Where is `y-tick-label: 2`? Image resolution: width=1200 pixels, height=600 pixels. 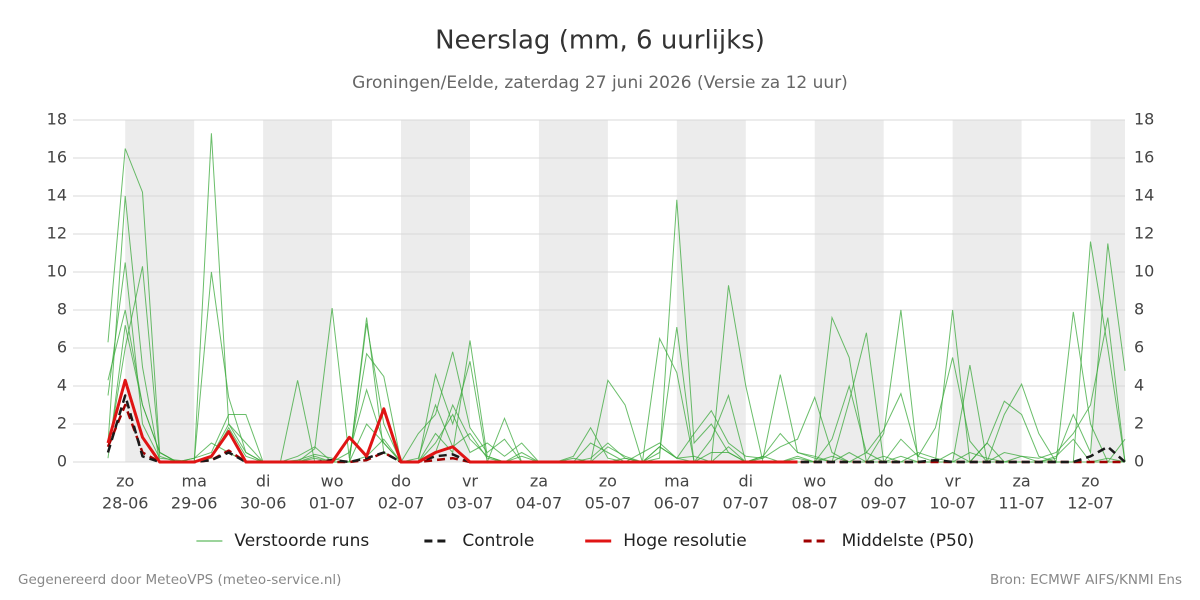
y-tick-label: 2 is located at coordinates (62, 423).